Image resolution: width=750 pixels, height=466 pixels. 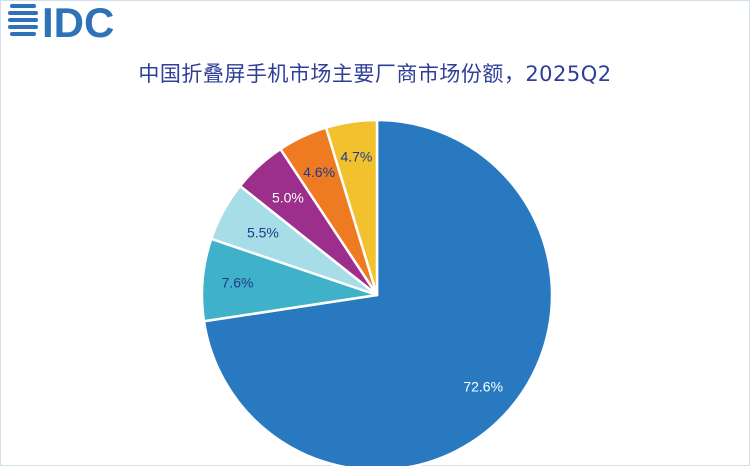 I want to click on slice-data-label: 72.6%, so click(x=483, y=386).